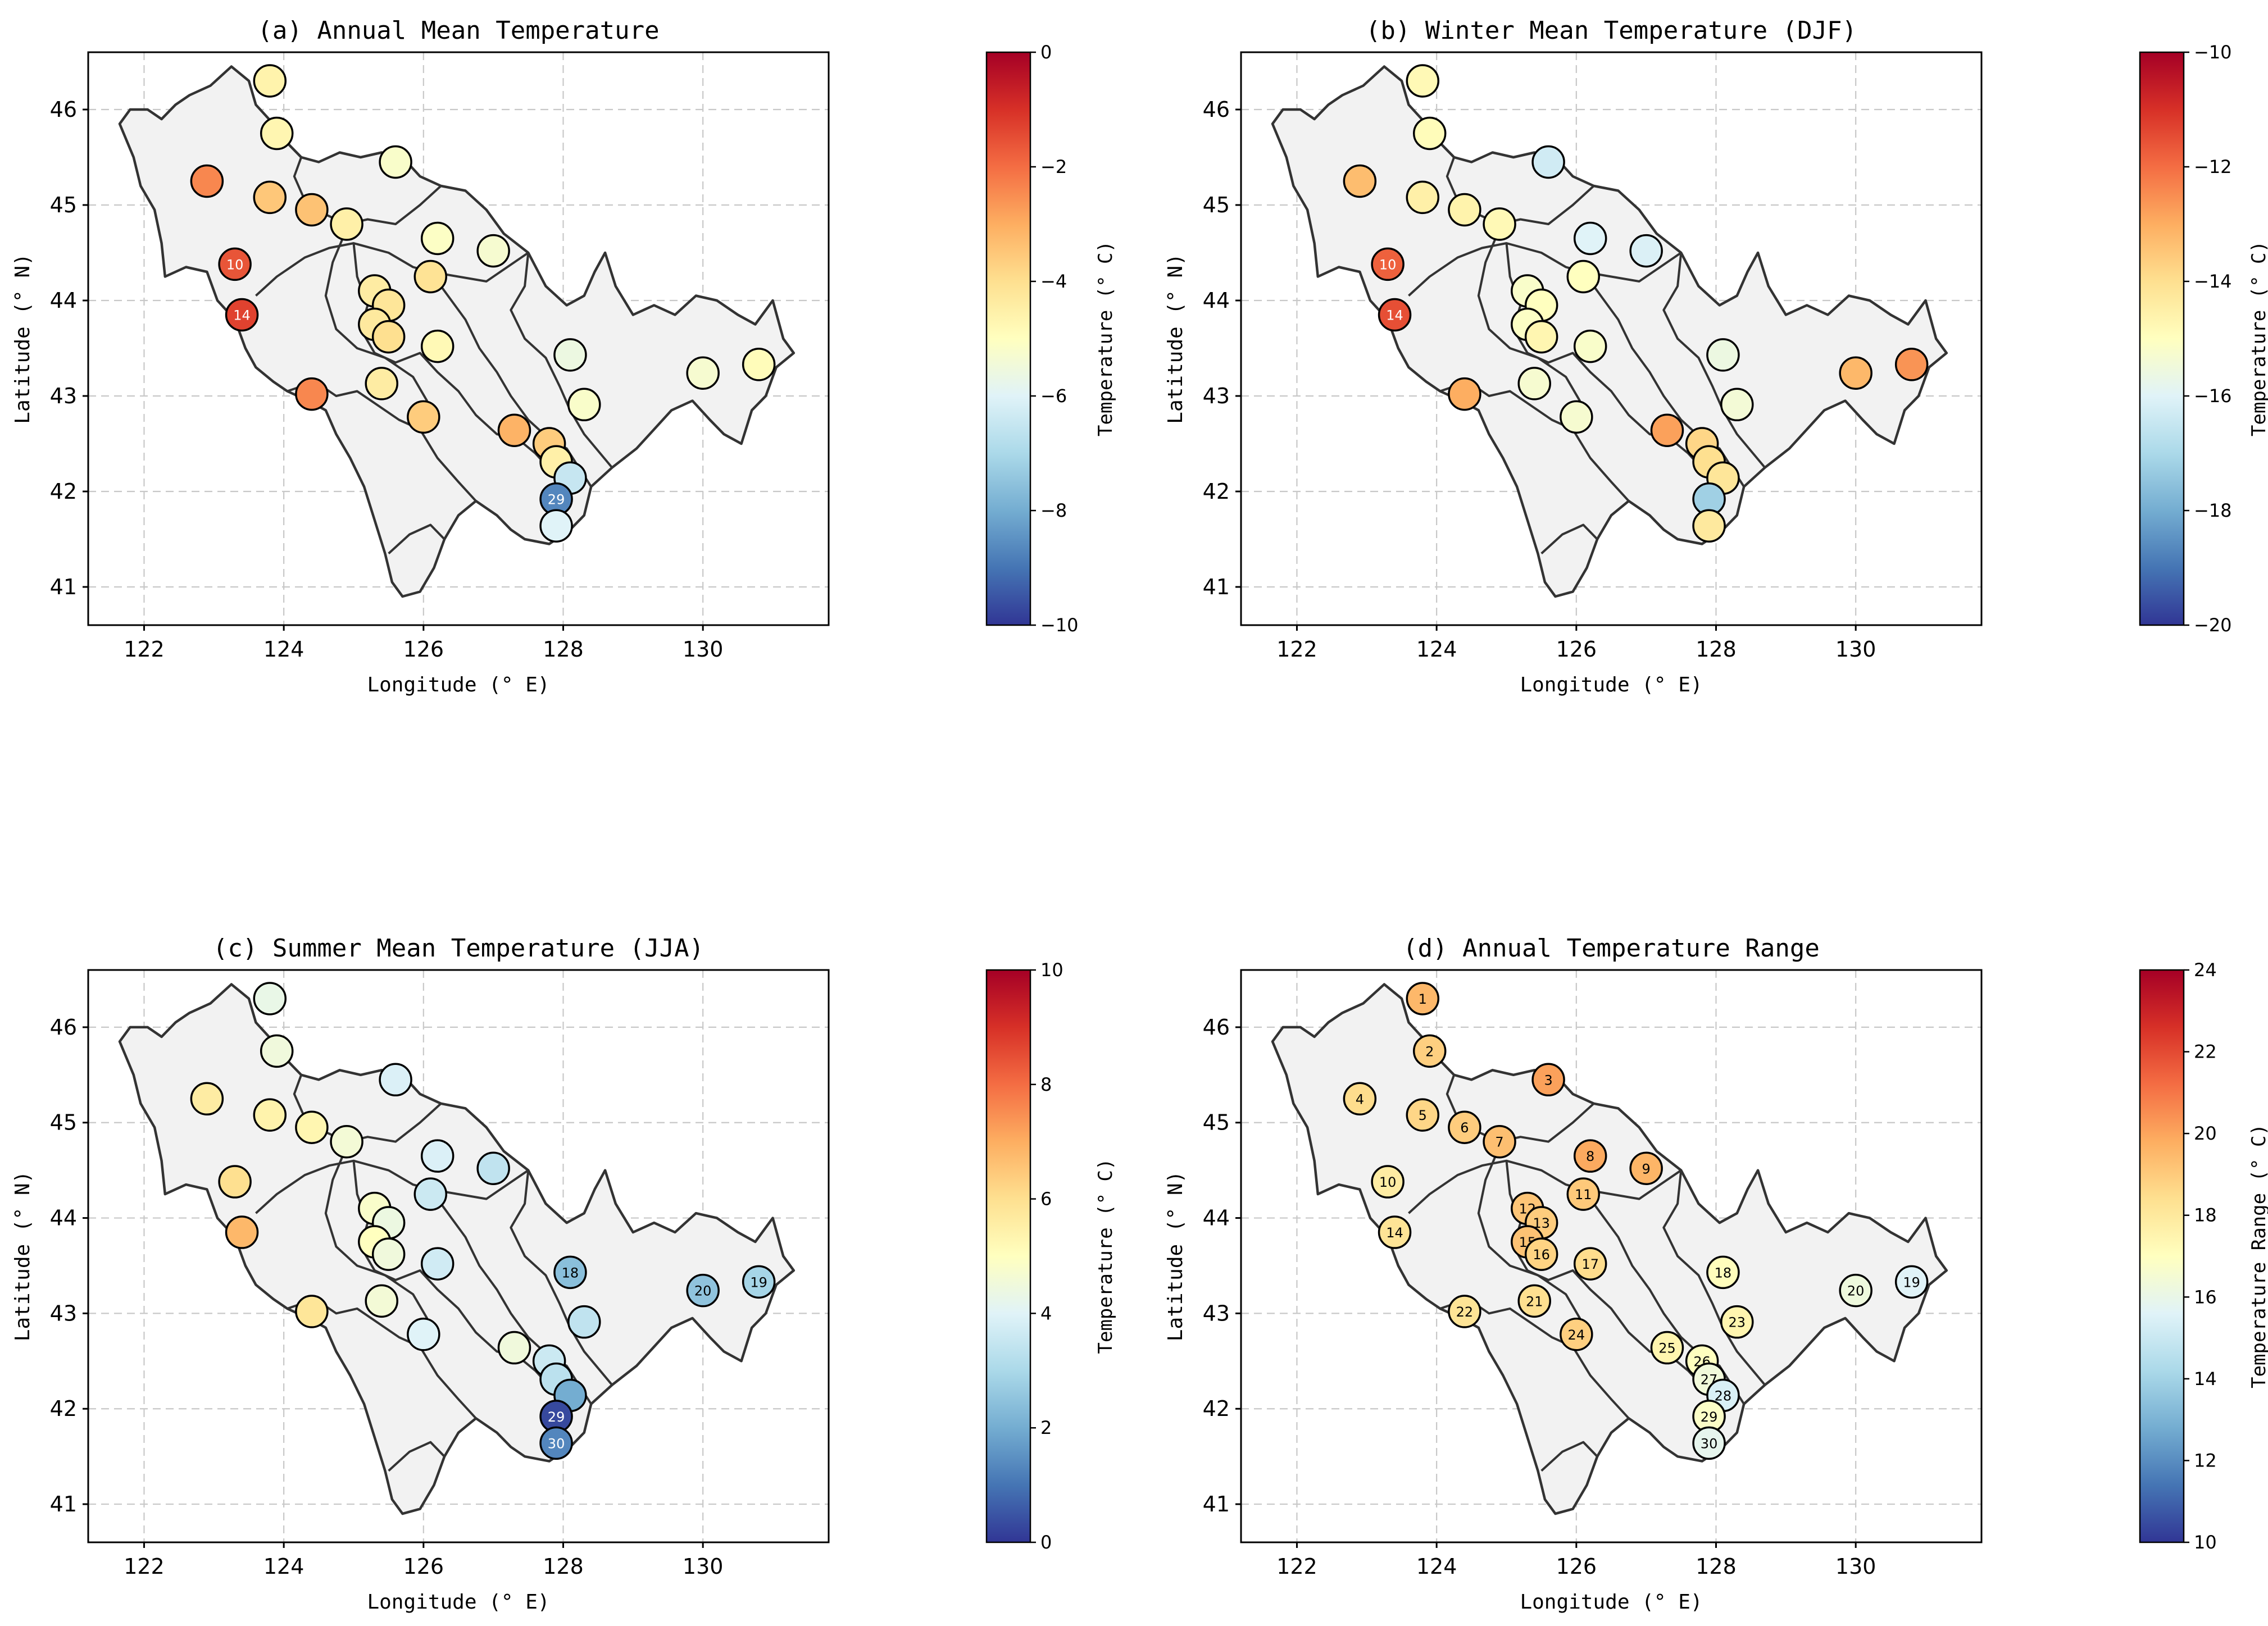  I want to click on station-label: 5, so click(1423, 1115).